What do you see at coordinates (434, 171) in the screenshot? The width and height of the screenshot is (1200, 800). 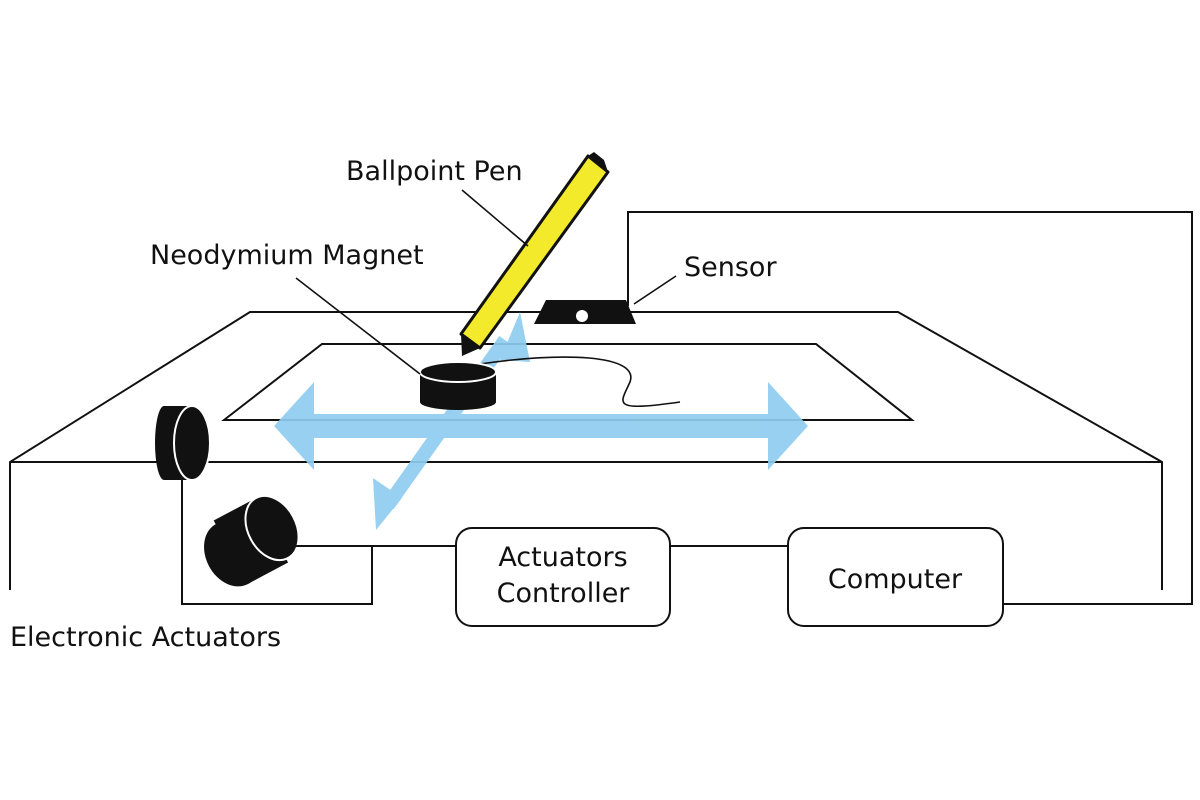 I see `ballpoint-pen-label: Ballpoint Pen` at bounding box center [434, 171].